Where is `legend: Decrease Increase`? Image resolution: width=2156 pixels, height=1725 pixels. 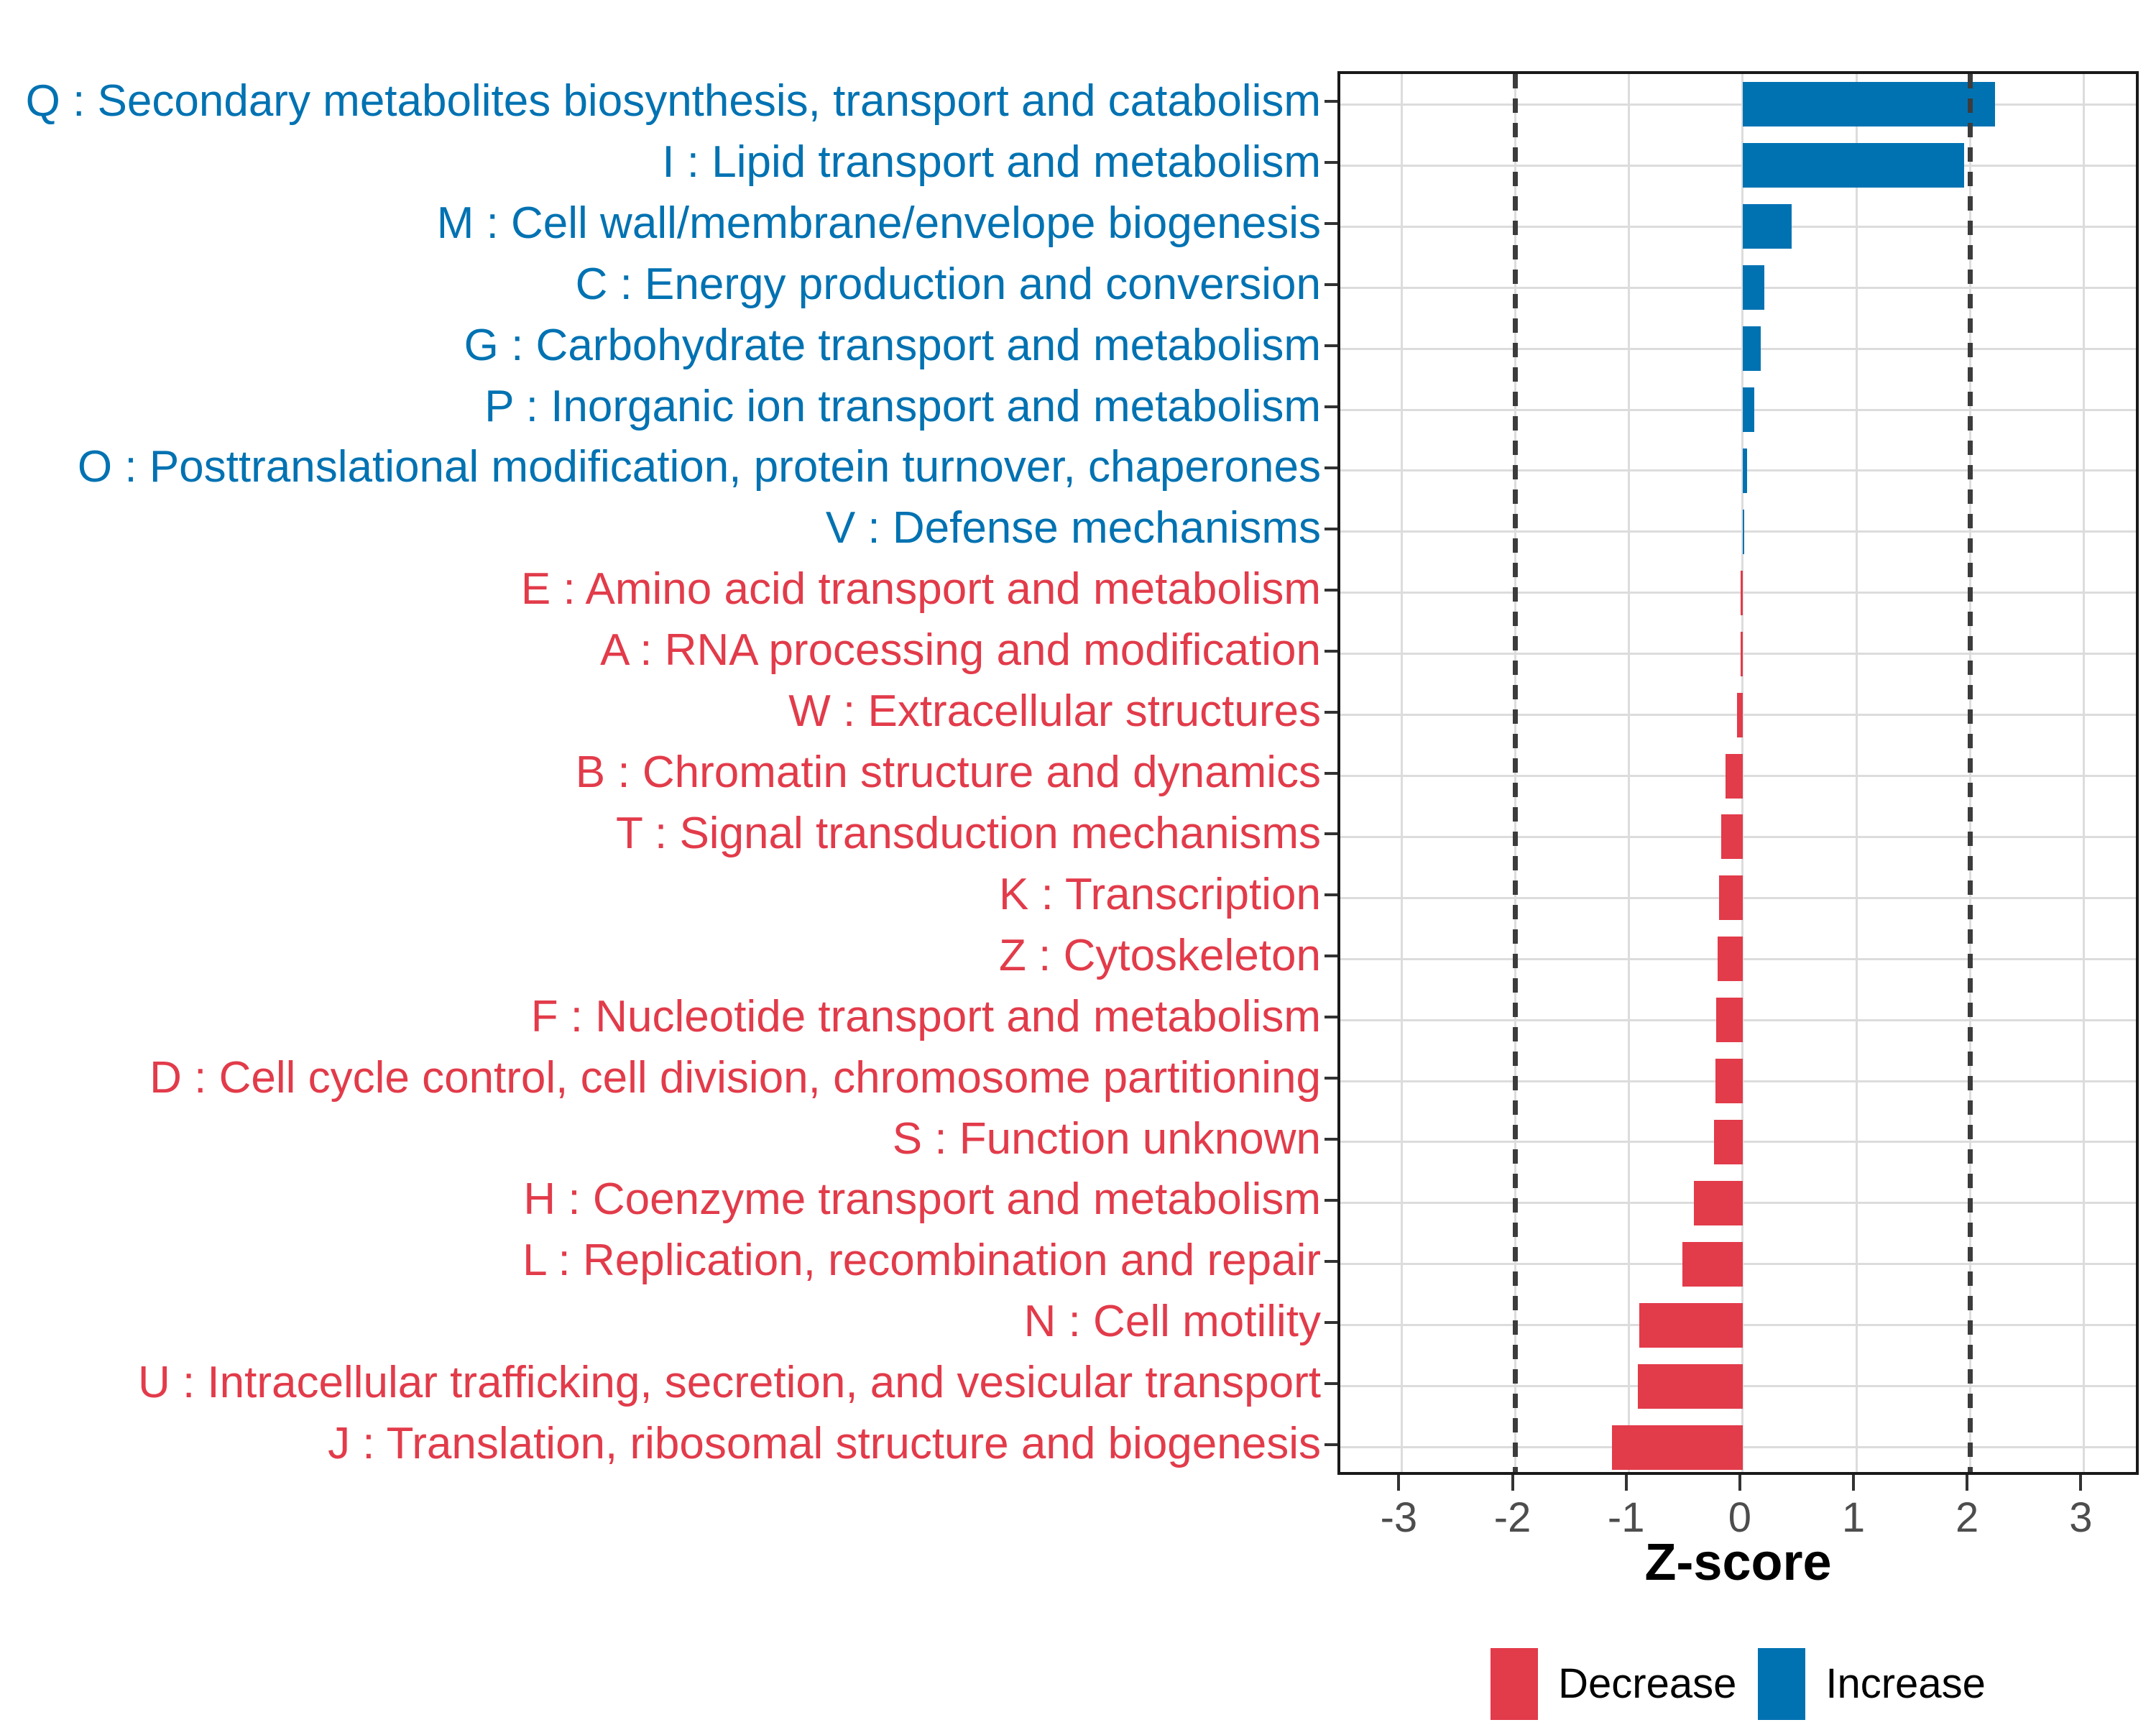
legend: Decrease Increase is located at coordinates (1738, 1684).